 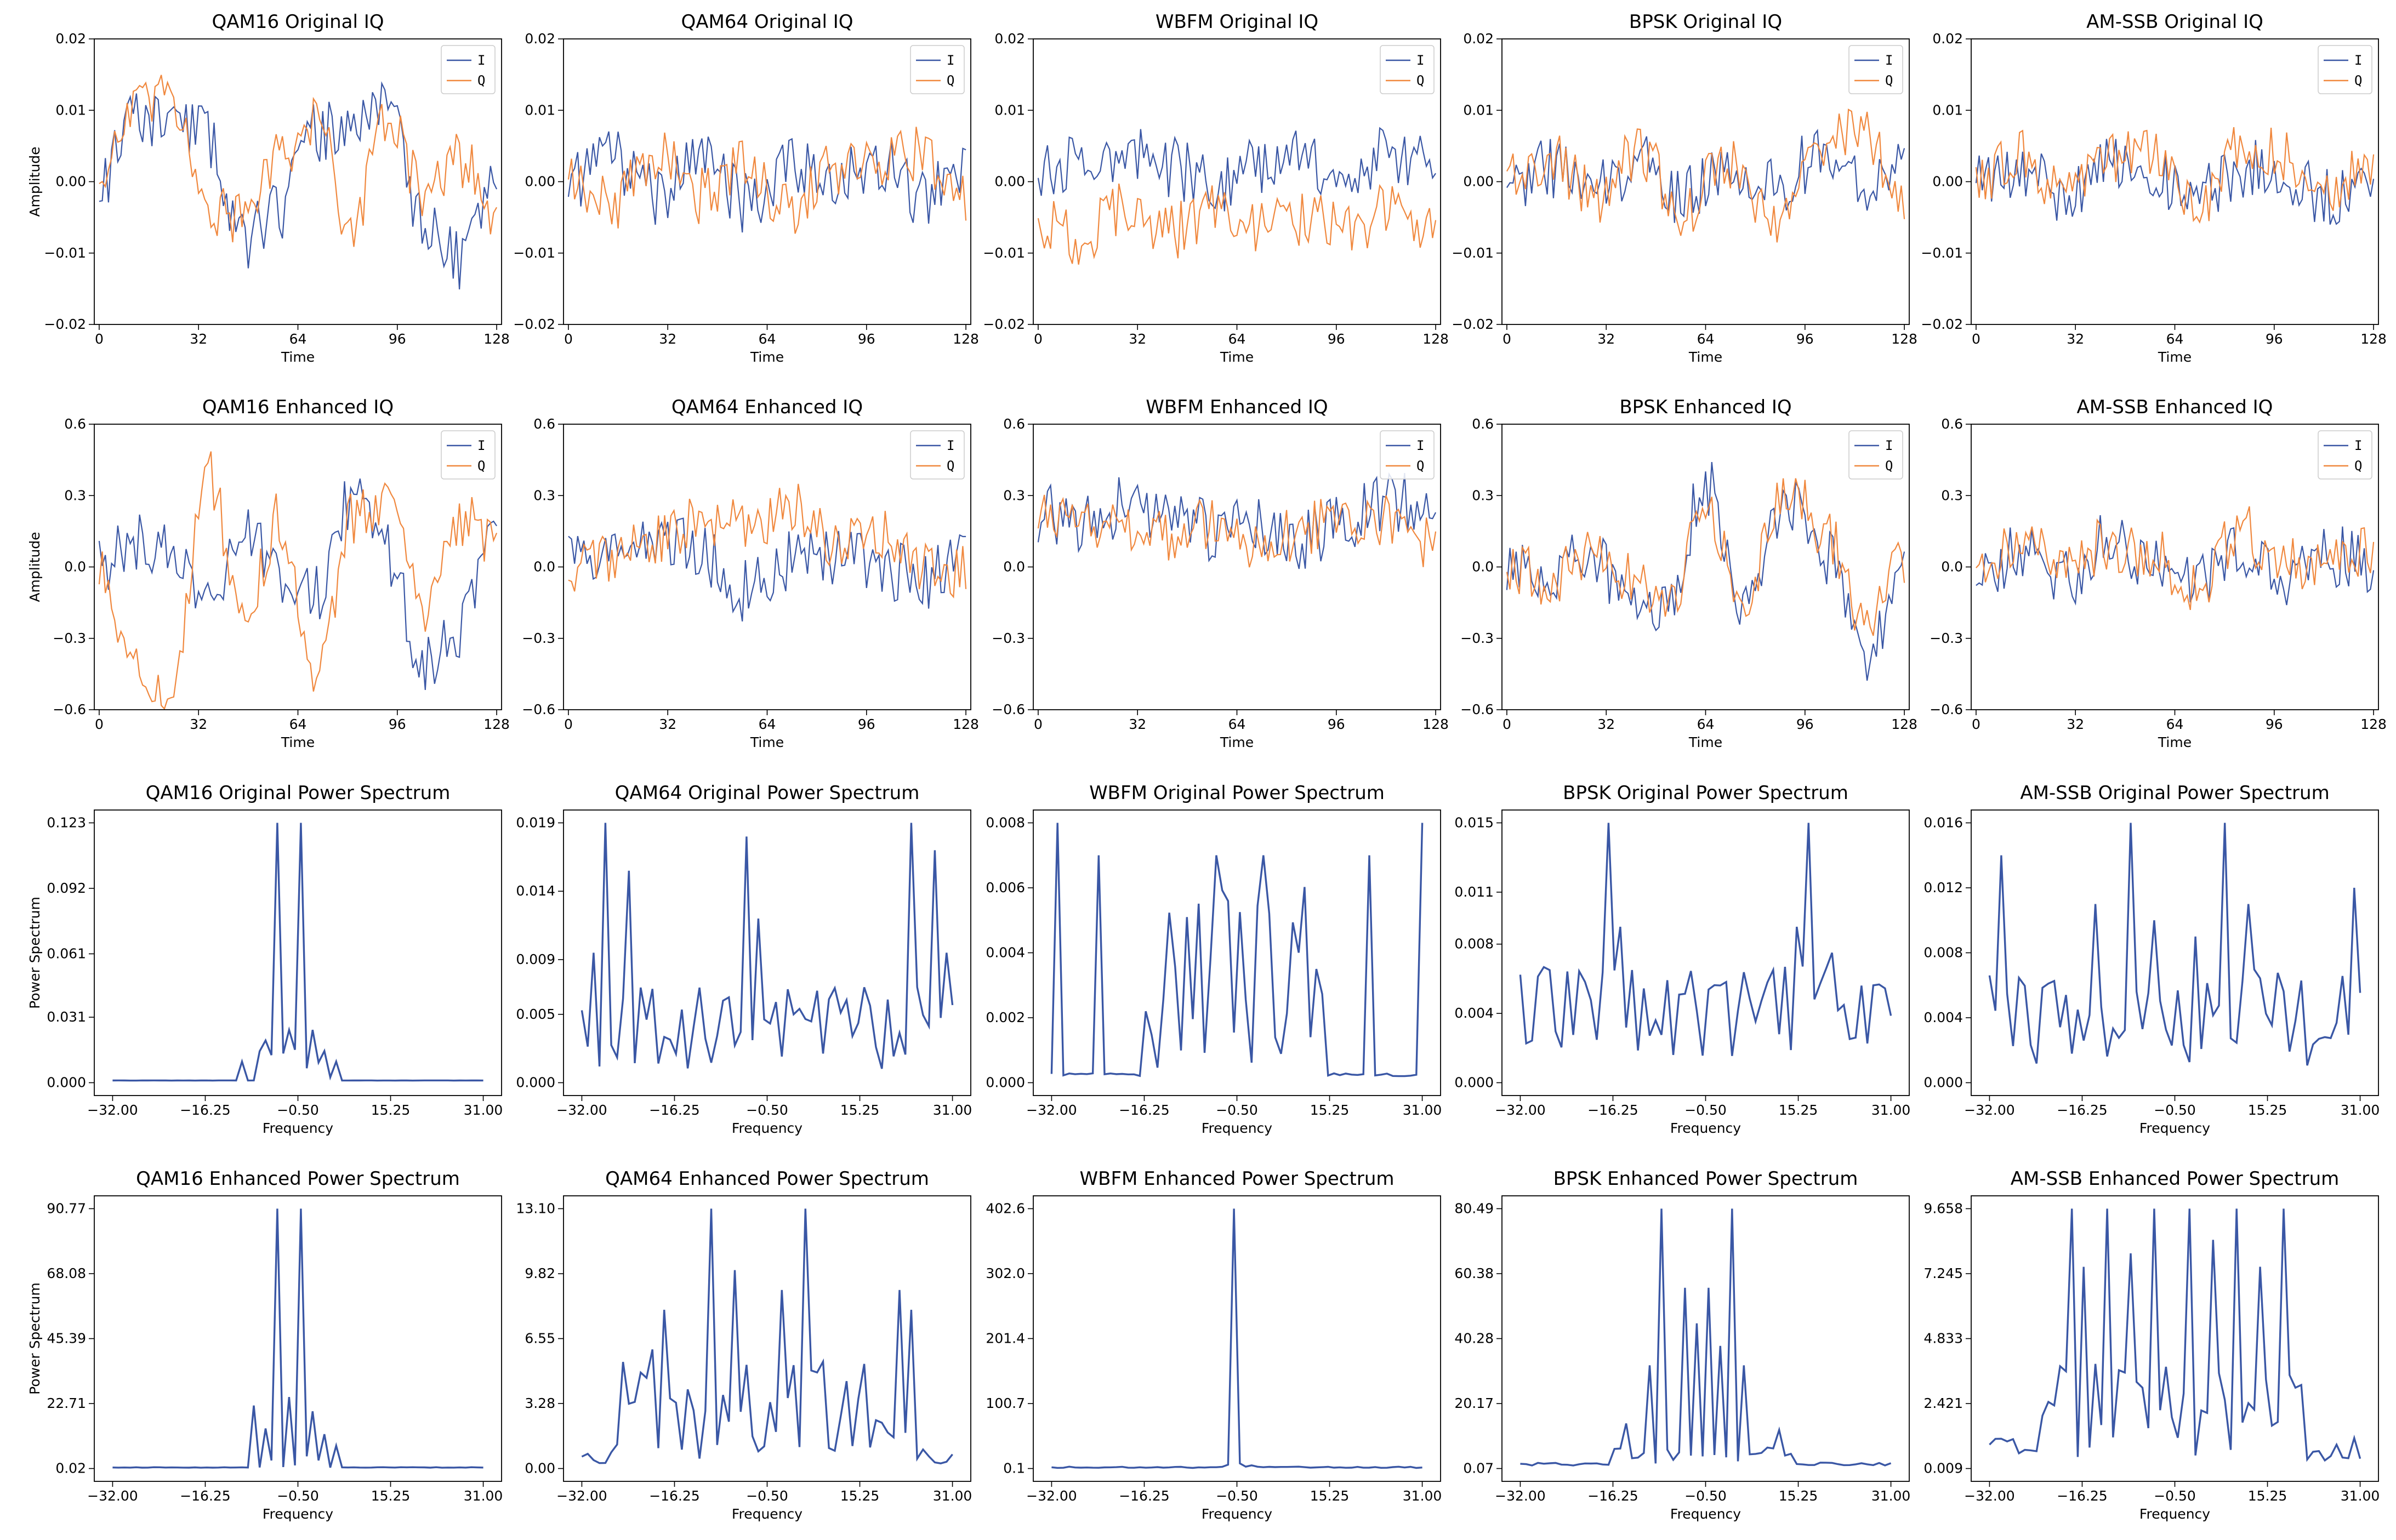 What do you see at coordinates (1005, 822) in the screenshot?
I see `y-tick-label: 0.008` at bounding box center [1005, 822].